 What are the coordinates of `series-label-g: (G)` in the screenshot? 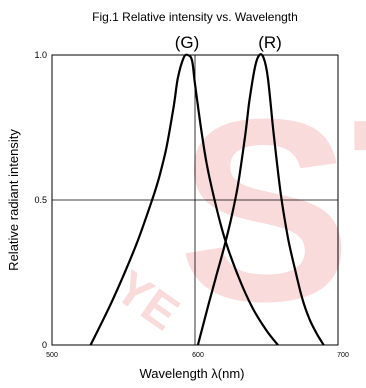 It's located at (187, 42).